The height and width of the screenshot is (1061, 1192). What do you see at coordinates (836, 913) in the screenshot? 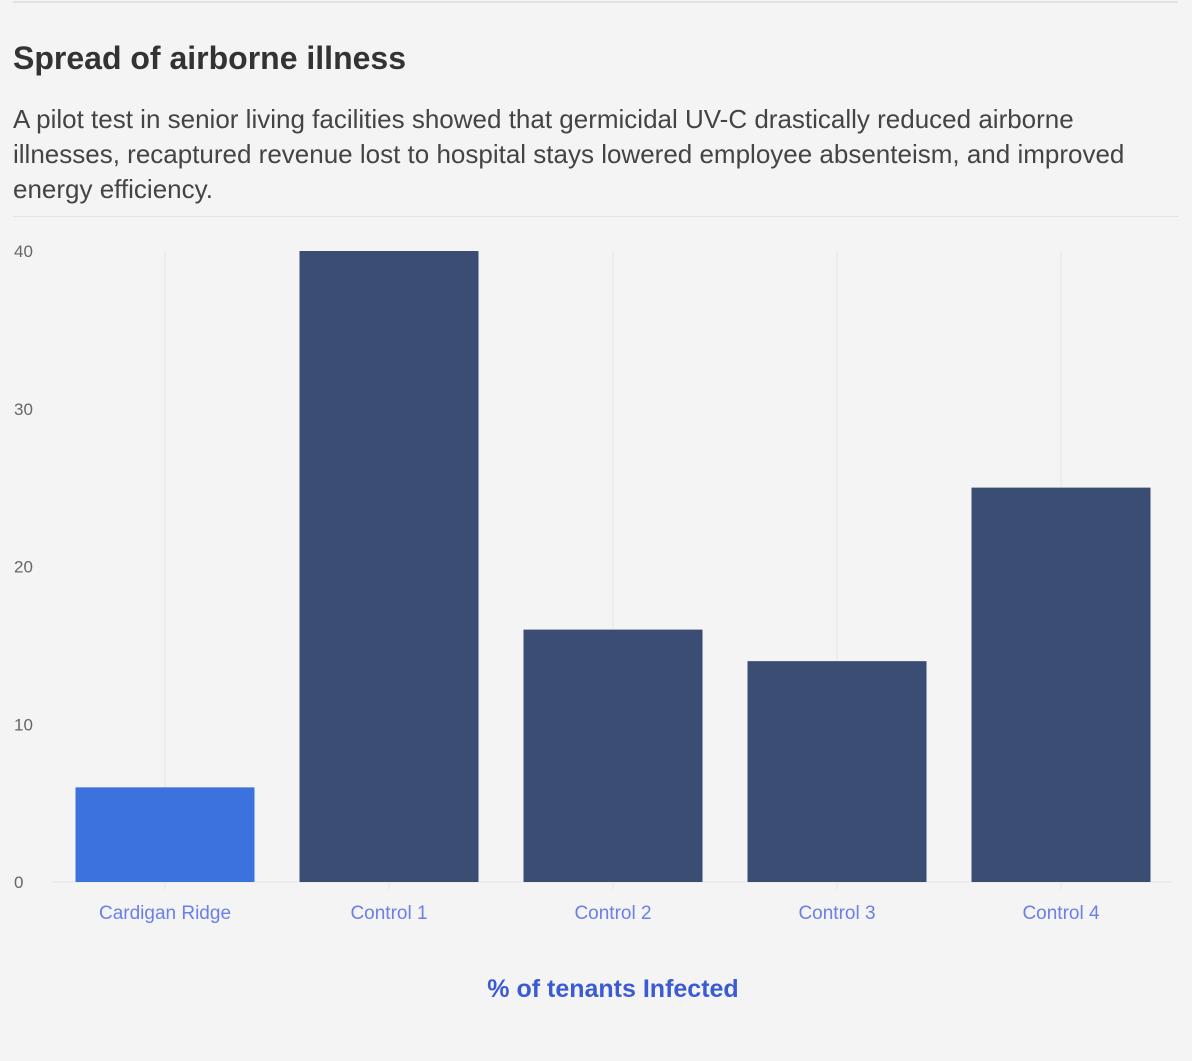
I see `x-tick-label: Control 3` at bounding box center [836, 913].